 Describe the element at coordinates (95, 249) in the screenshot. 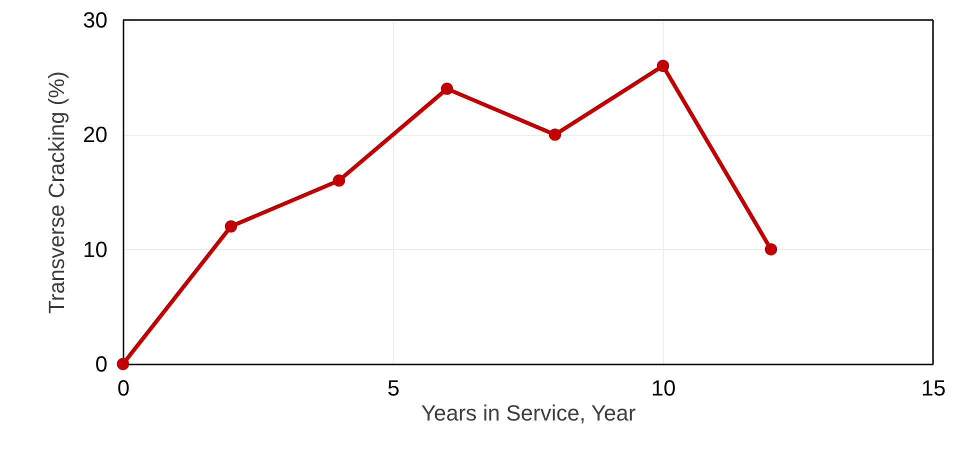

I see `y-tick-label: 10` at that location.